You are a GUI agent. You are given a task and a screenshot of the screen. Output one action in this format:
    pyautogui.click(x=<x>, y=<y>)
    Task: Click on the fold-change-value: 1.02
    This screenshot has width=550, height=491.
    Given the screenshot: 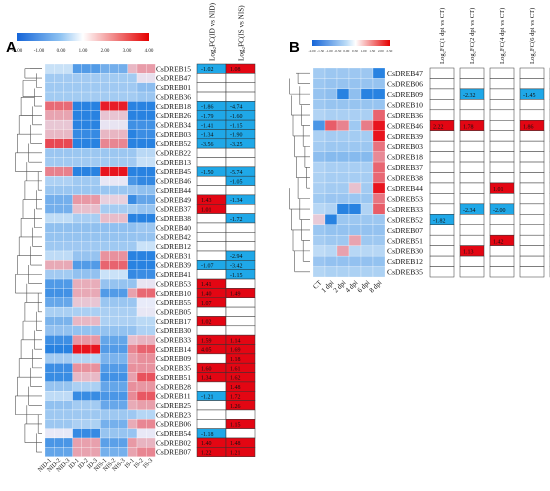 What is the action you would take?
    pyautogui.click(x=206, y=323)
    